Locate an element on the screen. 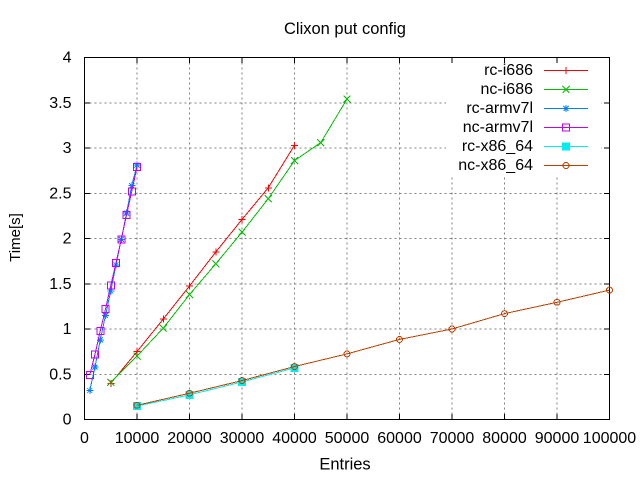 This screenshot has height=480, width=640. svg-text: Entries is located at coordinates (344, 465).